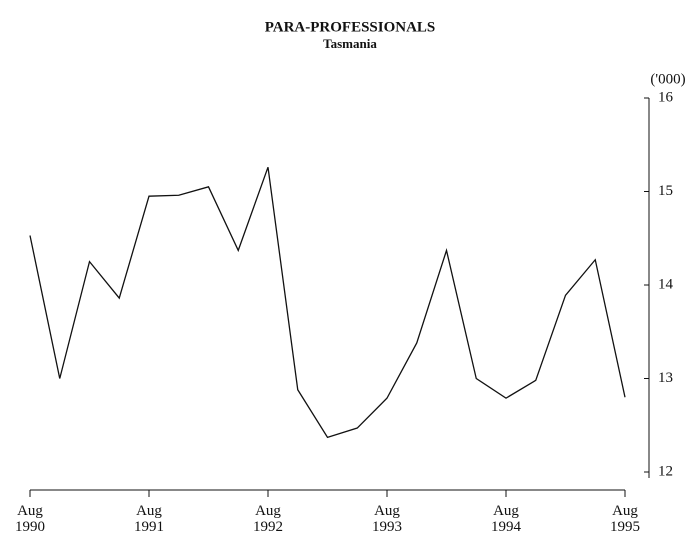  Describe the element at coordinates (350, 27) in the screenshot. I see `chart-title: PARA-PROFESSIONALS` at that location.